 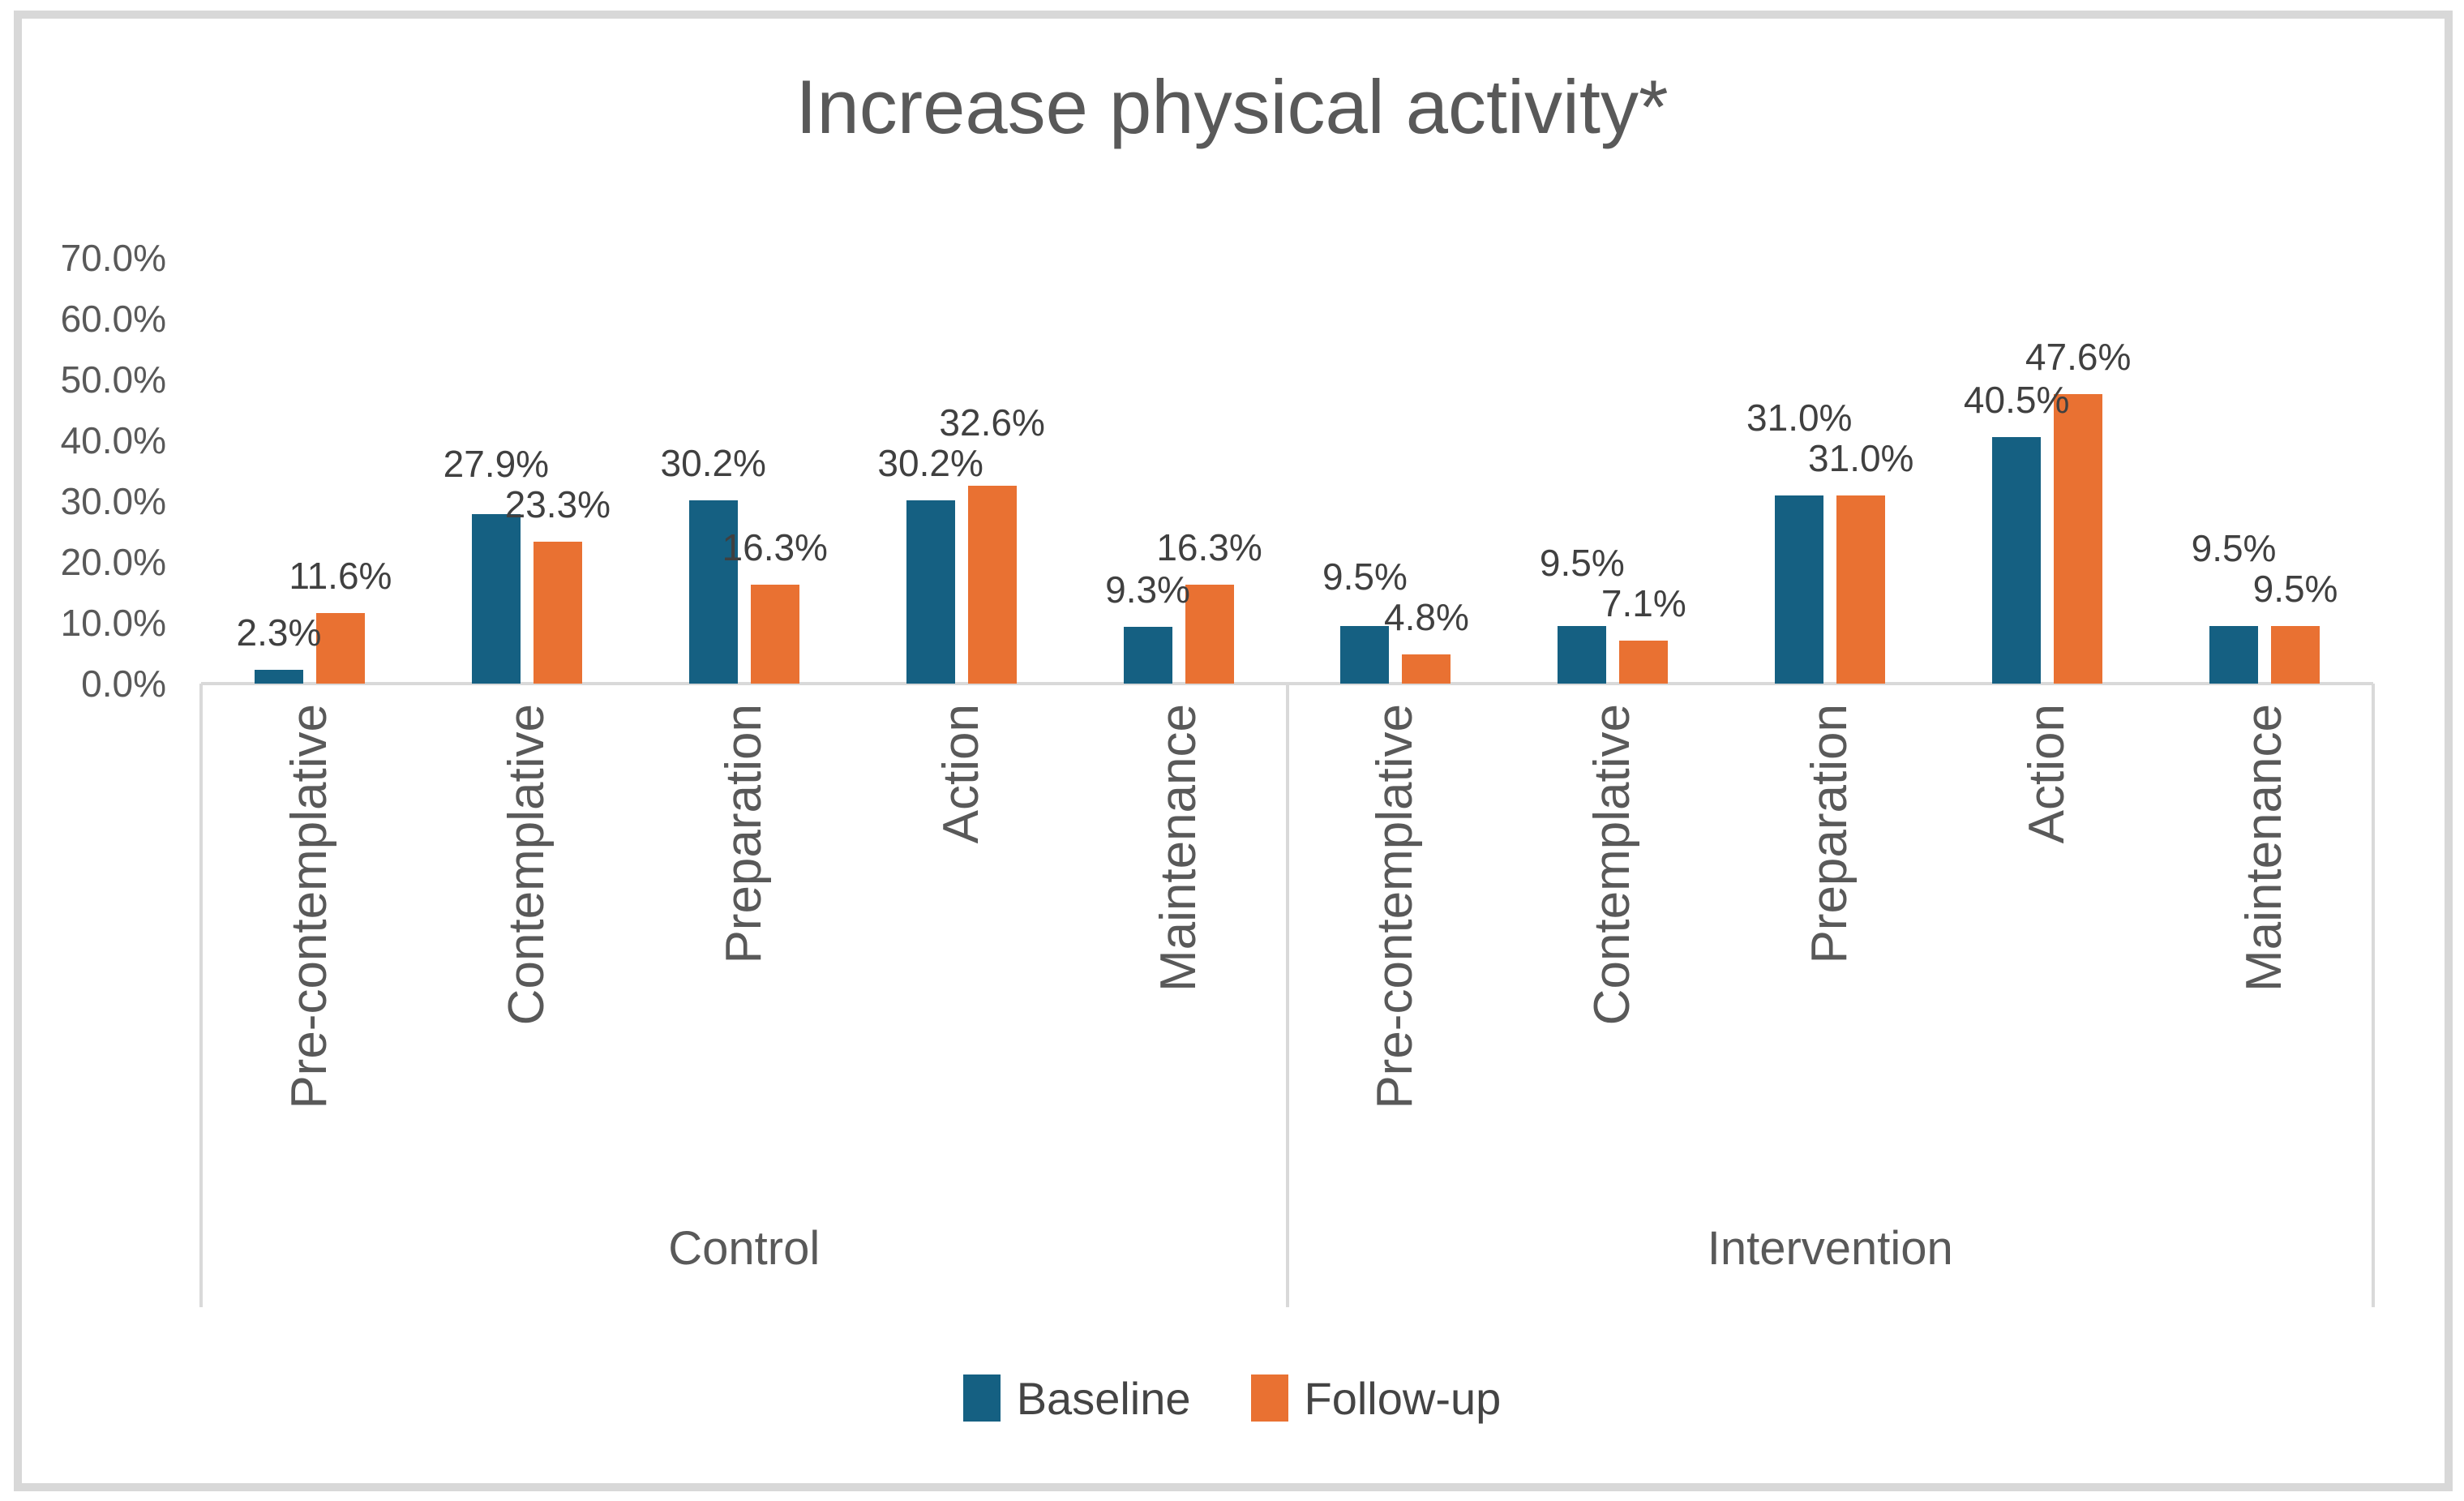 What do you see at coordinates (113, 258) in the screenshot?
I see `y-axis-tick-label: 70.0%` at bounding box center [113, 258].